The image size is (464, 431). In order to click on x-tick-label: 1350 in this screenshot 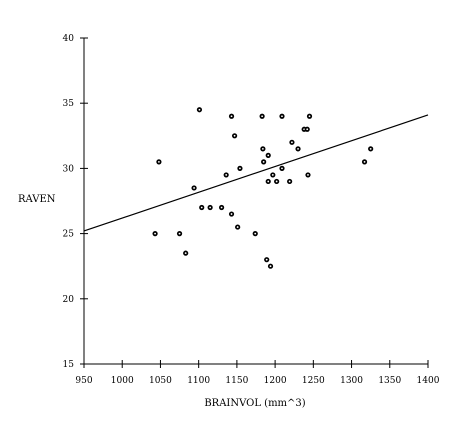, I will do `click(389, 381)`.